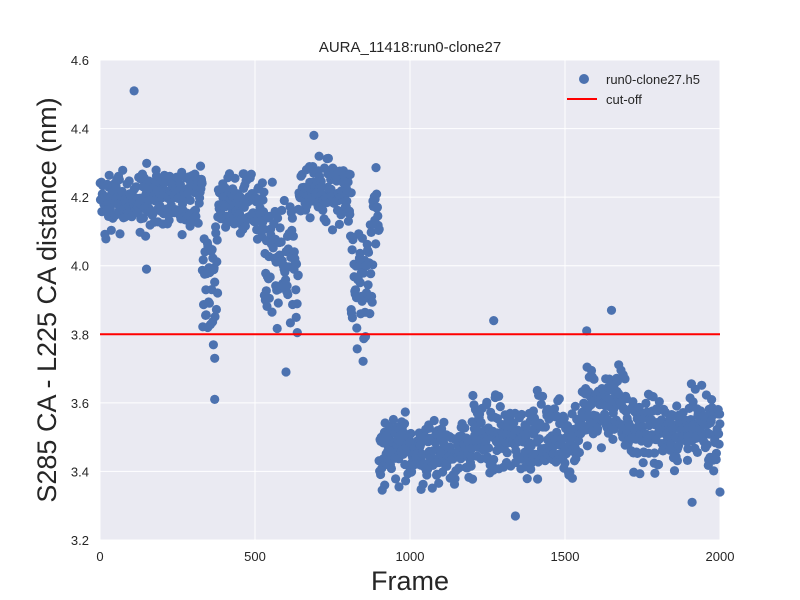  Describe the element at coordinates (47, 299) in the screenshot. I see `y-axis-title: S285 CA - L225 CA distance (nm)` at that location.